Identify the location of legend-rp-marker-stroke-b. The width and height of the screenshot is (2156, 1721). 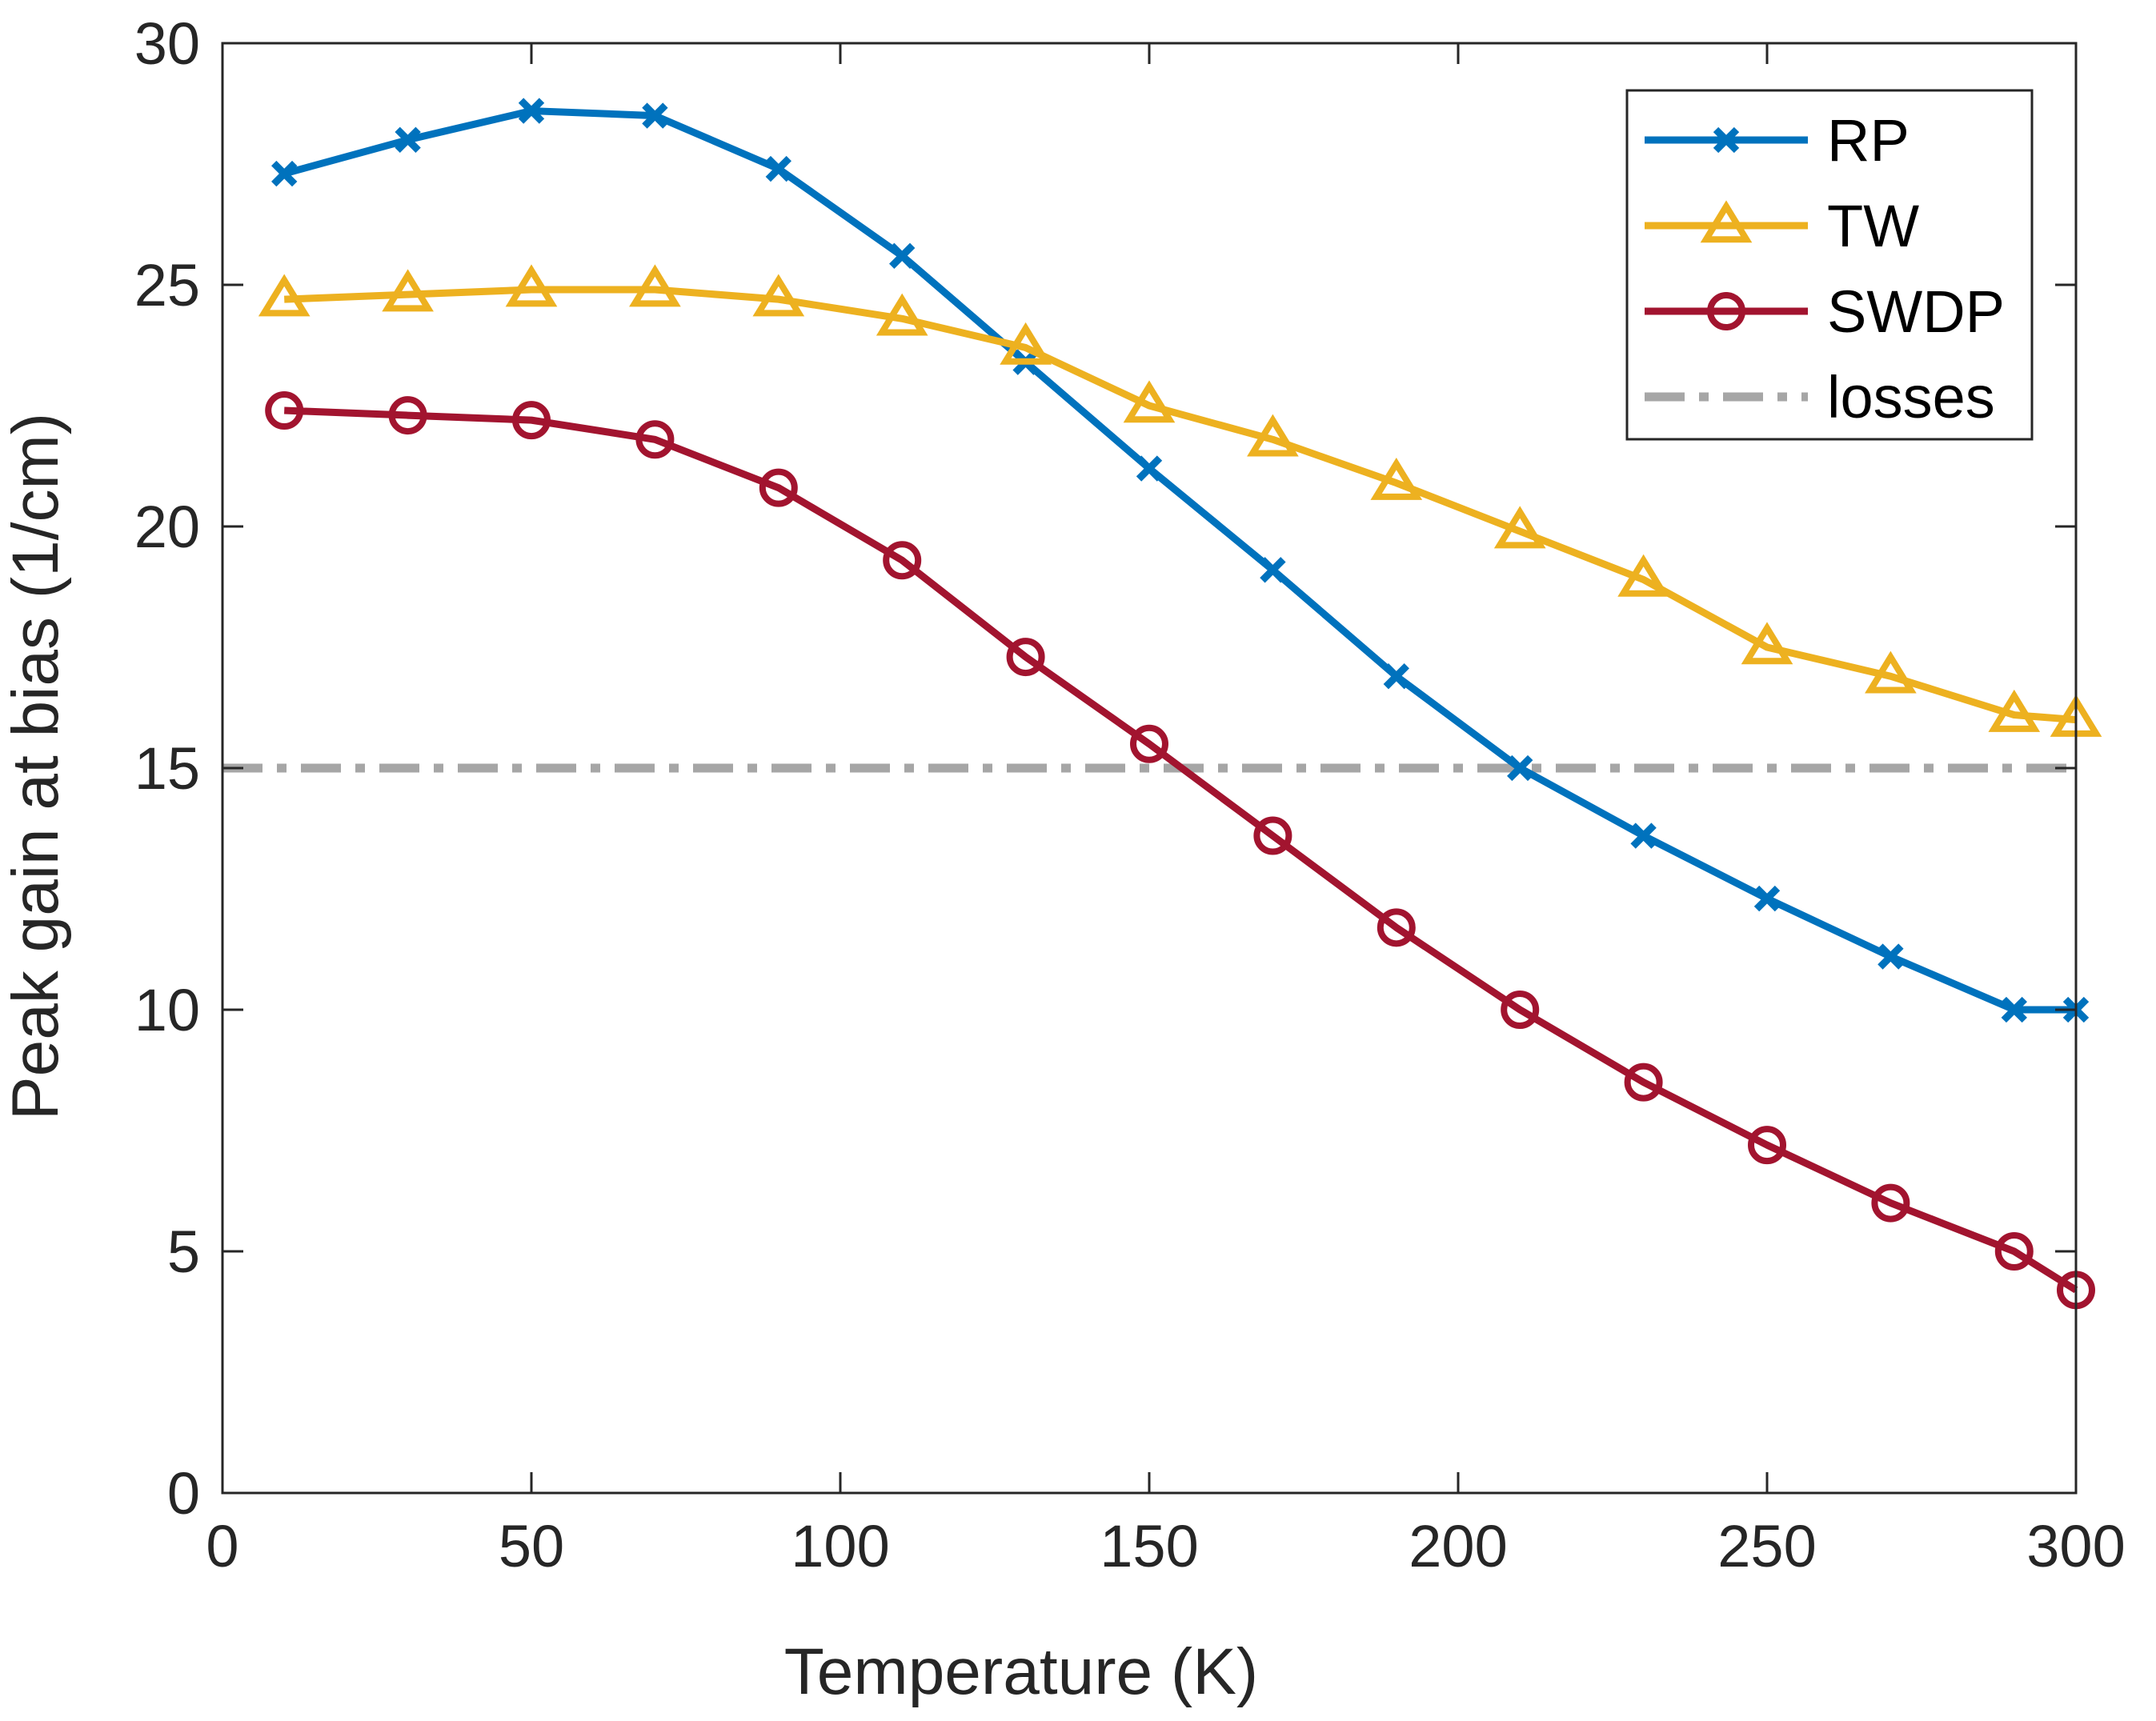
(1726, 140).